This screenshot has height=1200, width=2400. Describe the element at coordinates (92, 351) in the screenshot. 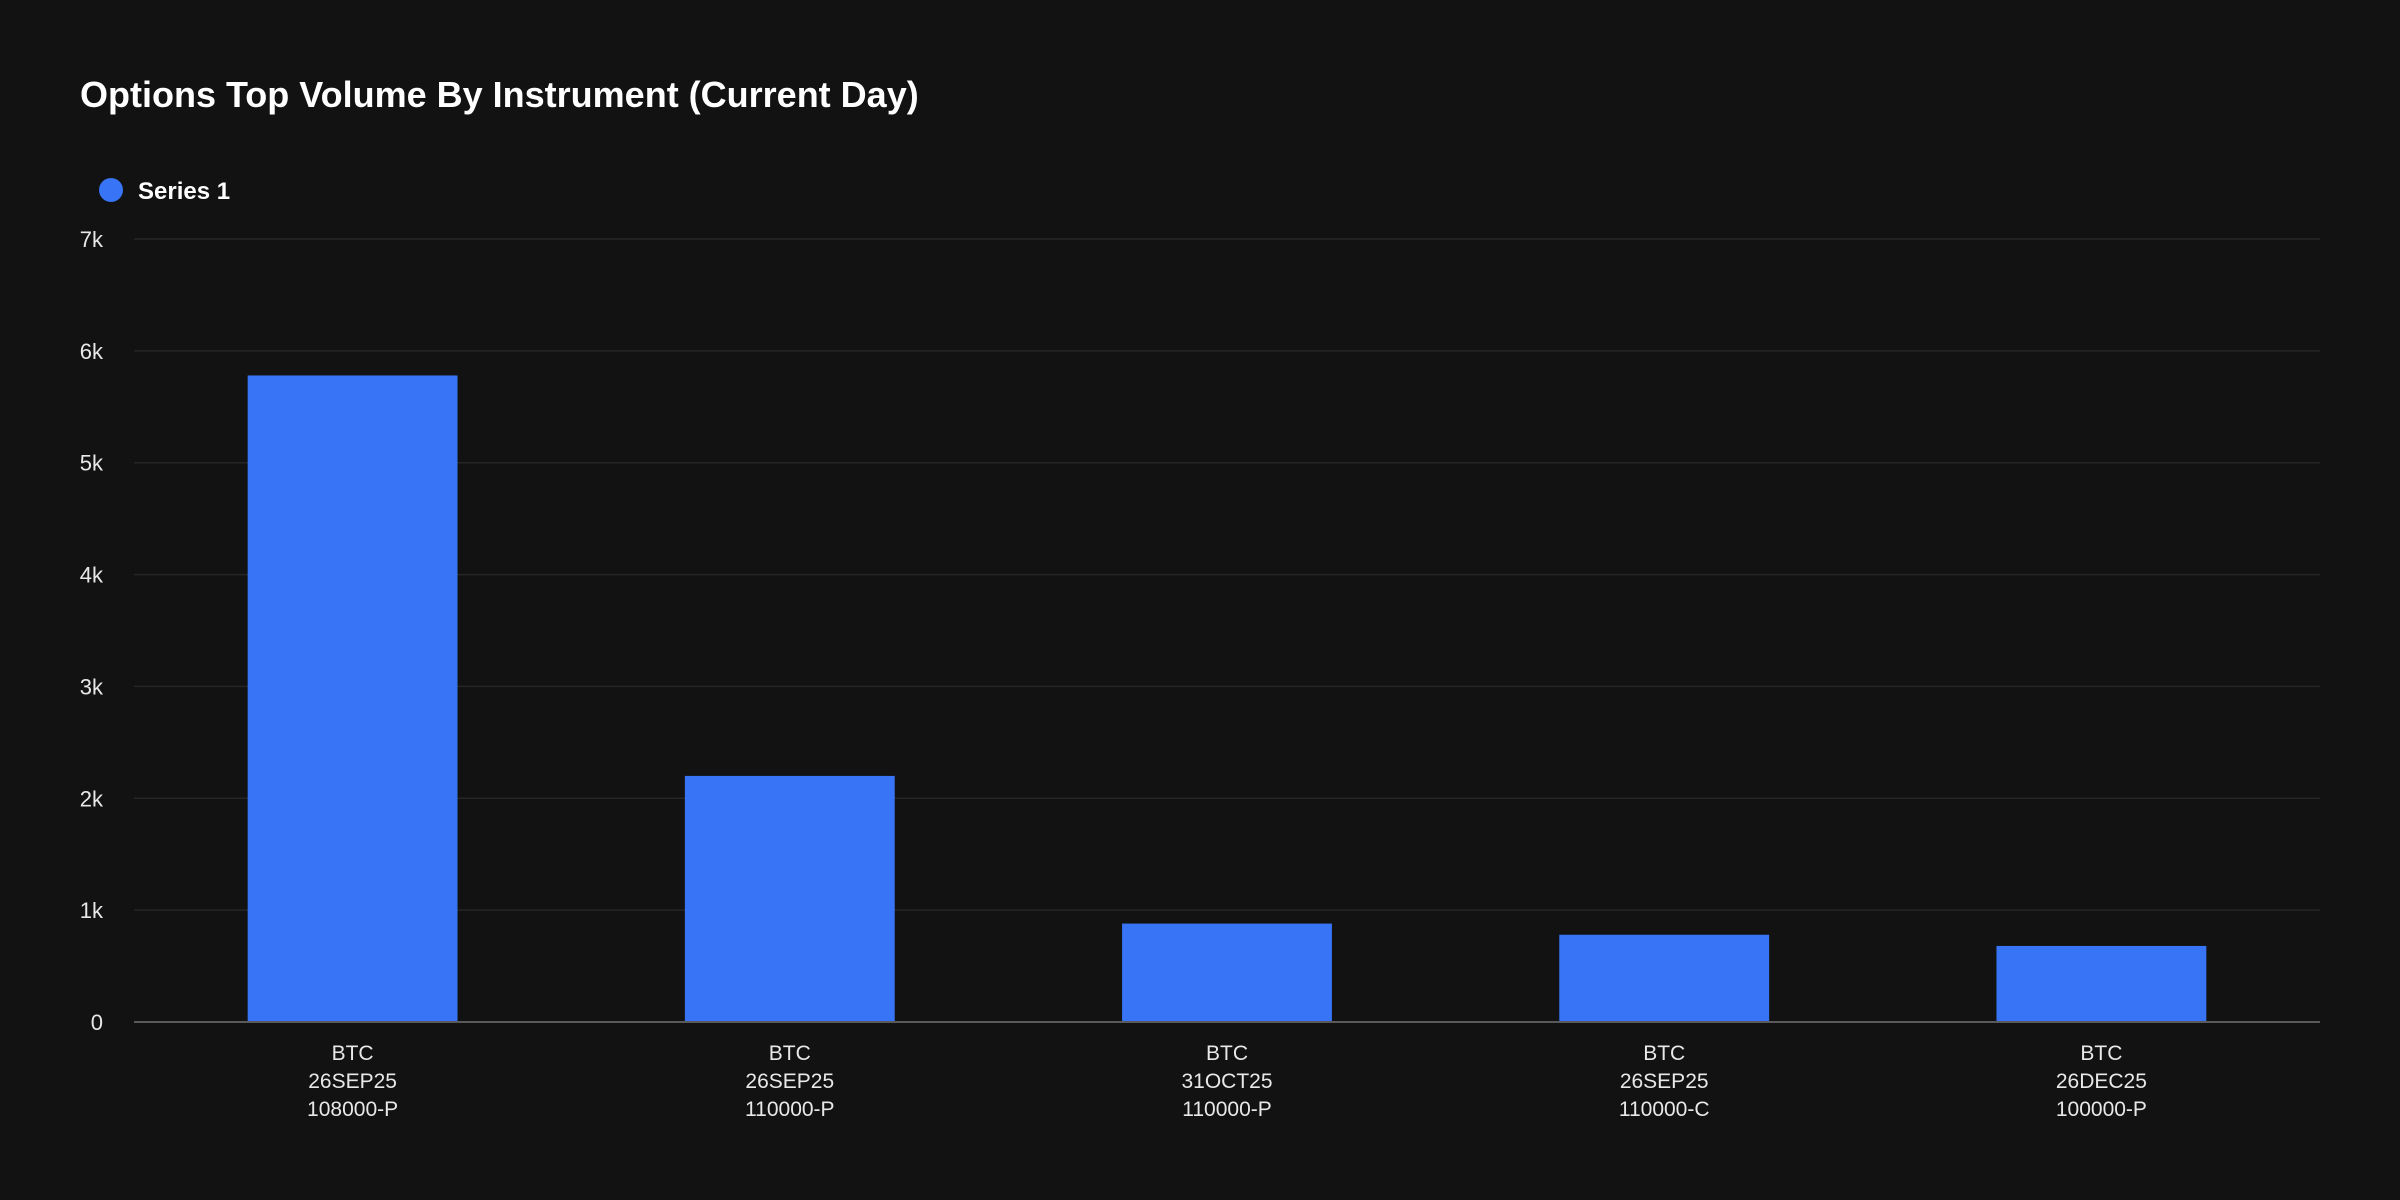

I see `y-tick-label: 6k` at that location.